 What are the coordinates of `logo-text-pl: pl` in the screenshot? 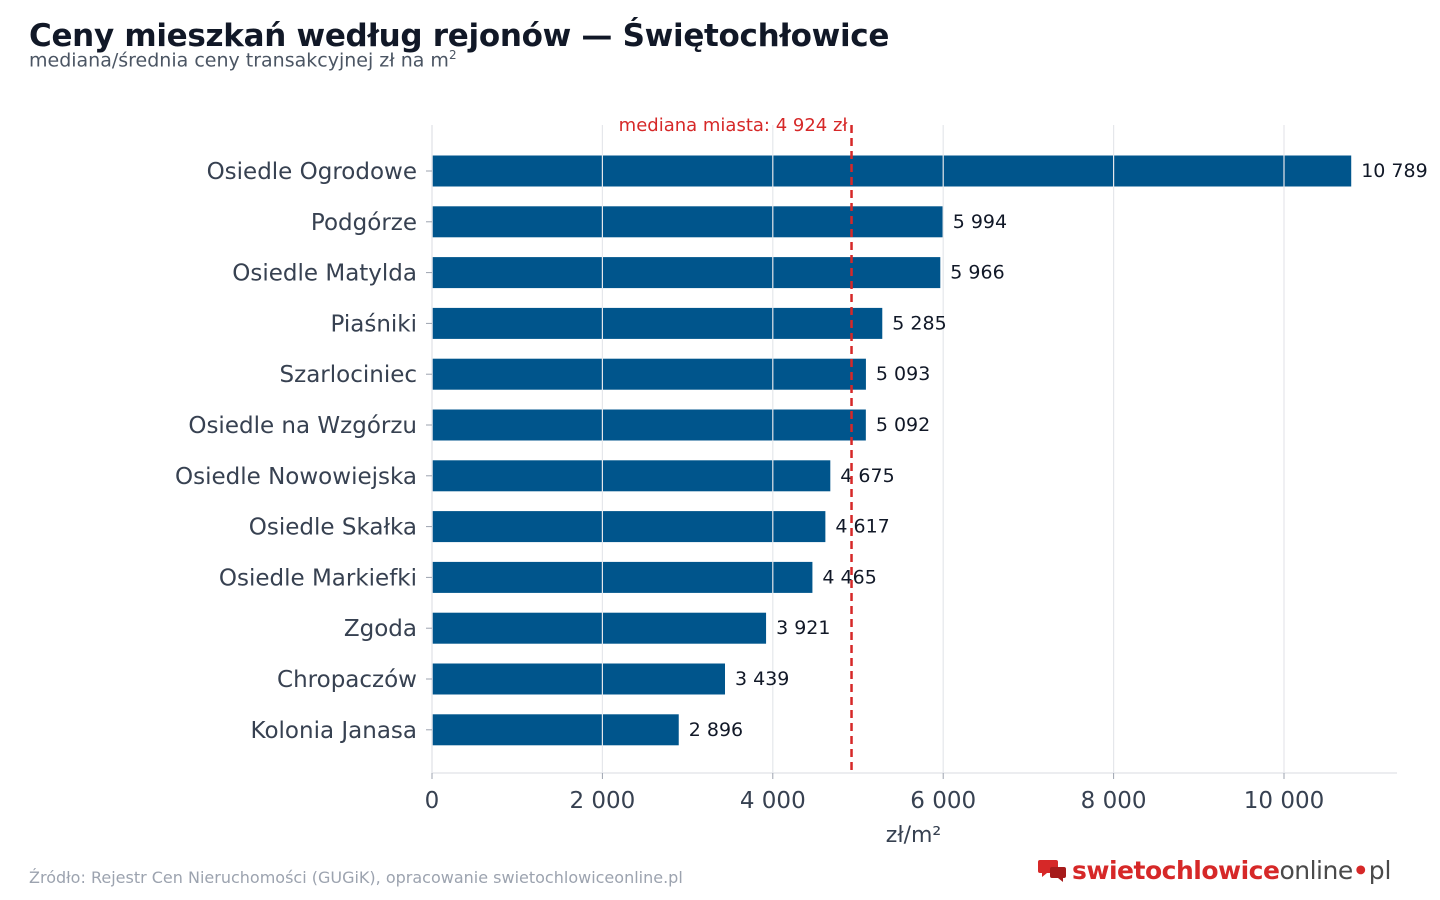 It's located at (1380, 870).